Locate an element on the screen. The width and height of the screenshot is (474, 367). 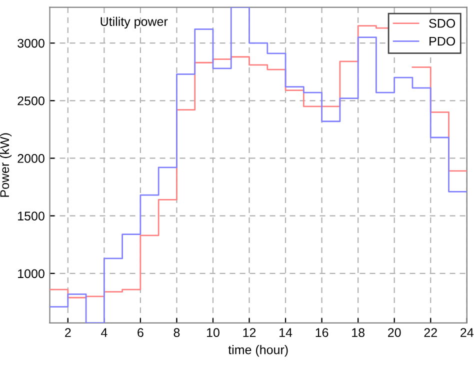
y-tick-label: 1000 is located at coordinates (31, 273).